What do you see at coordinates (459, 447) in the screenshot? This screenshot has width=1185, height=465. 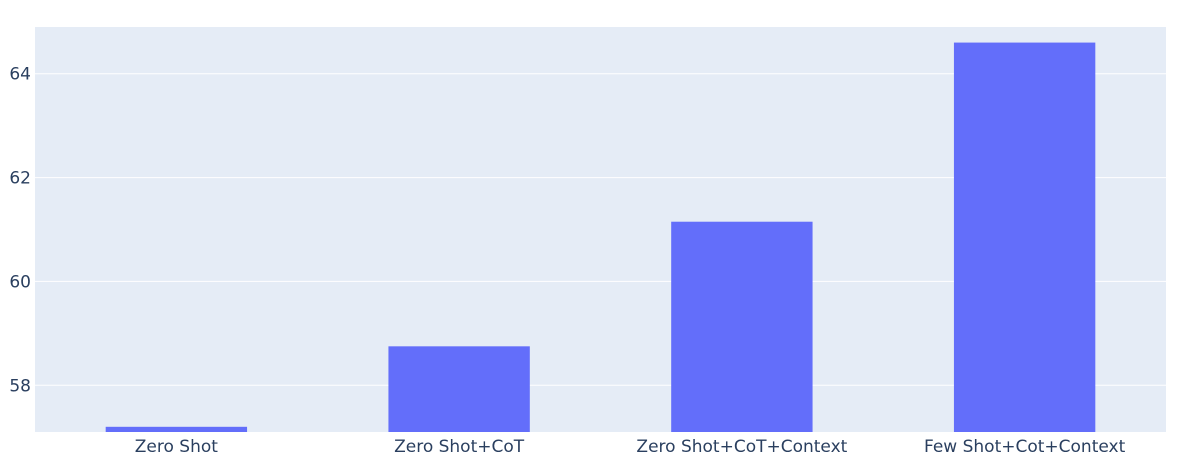 I see `x-tick-label: Zero Shot+CoT` at bounding box center [459, 447].